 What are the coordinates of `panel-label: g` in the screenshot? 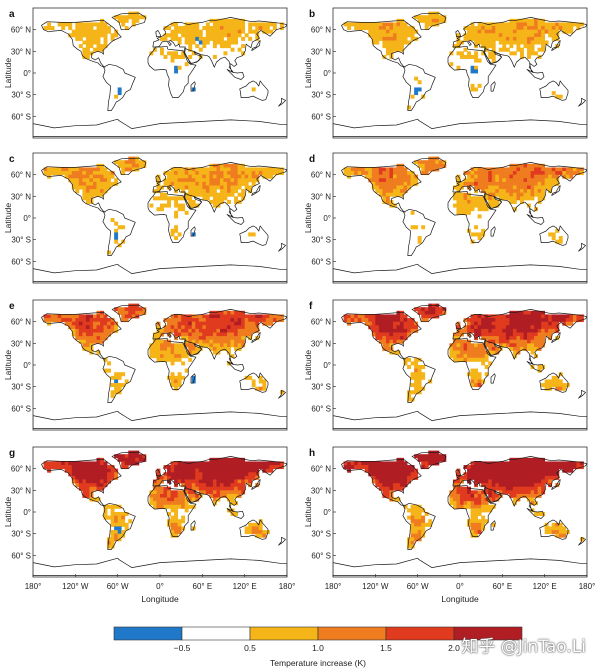 It's located at (12, 453).